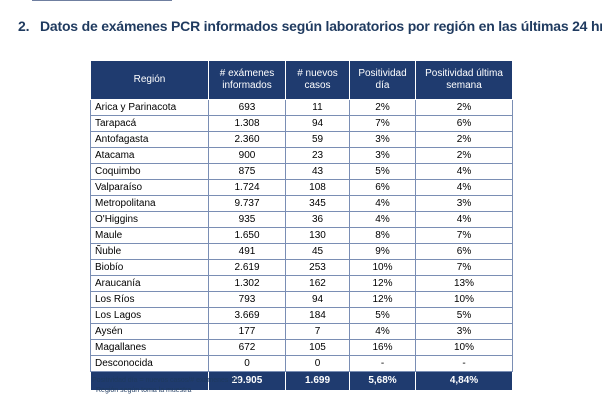 The image size is (602, 404). Describe the element at coordinates (247, 219) in the screenshot. I see `cell-exams: 935` at that location.